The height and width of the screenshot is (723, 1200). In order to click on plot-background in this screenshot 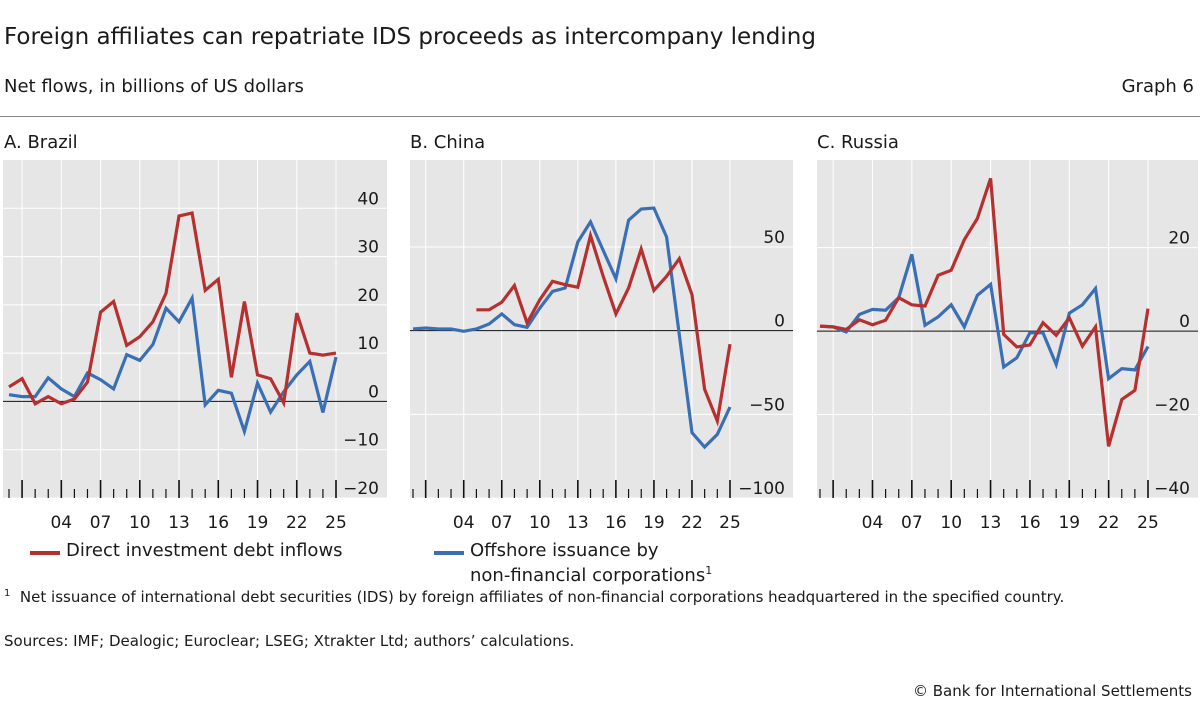, I will do `click(1007, 329)`.